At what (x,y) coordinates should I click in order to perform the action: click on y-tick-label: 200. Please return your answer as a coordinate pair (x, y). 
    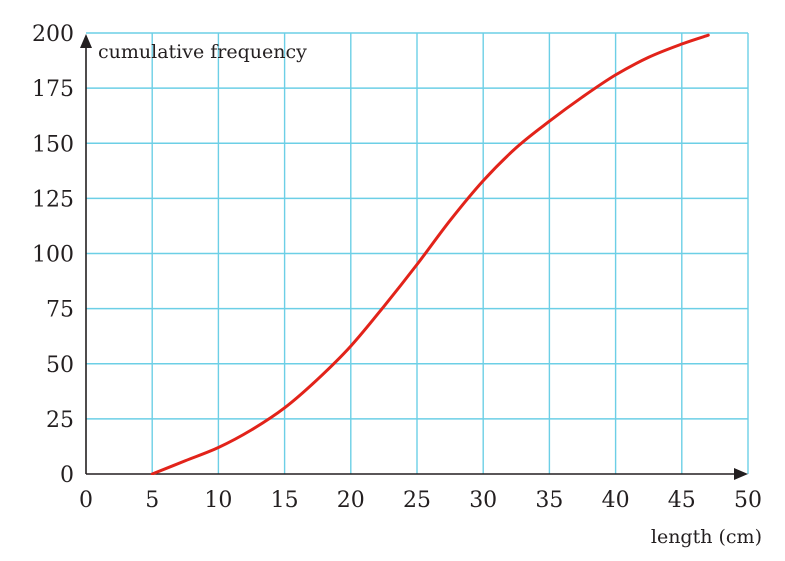
    Looking at the image, I should click on (53, 34).